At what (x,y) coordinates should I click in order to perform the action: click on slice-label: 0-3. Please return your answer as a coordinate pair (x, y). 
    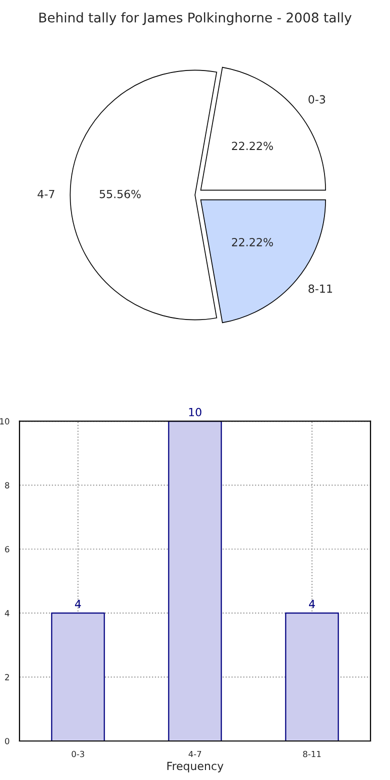
    Looking at the image, I should click on (317, 99).